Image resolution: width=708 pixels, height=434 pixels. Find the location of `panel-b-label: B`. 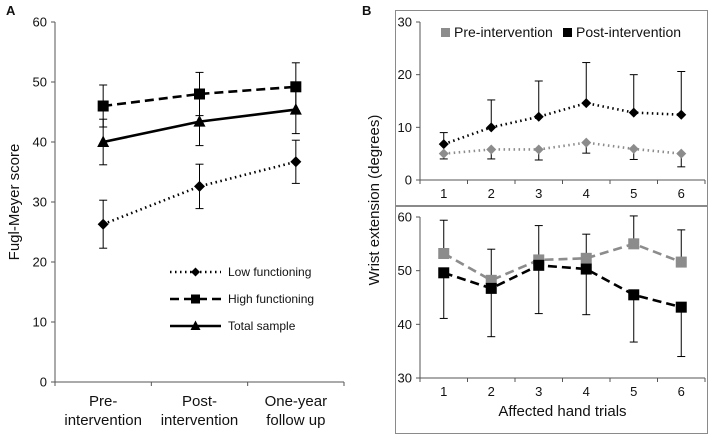

panel-b-label: B is located at coordinates (366, 10).